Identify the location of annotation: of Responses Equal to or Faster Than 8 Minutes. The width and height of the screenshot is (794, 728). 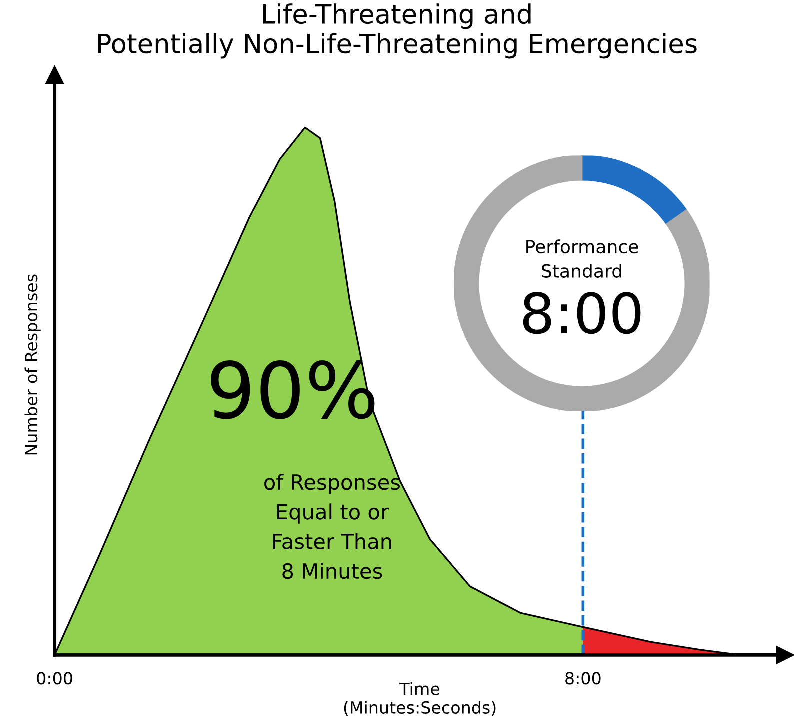
(332, 527).